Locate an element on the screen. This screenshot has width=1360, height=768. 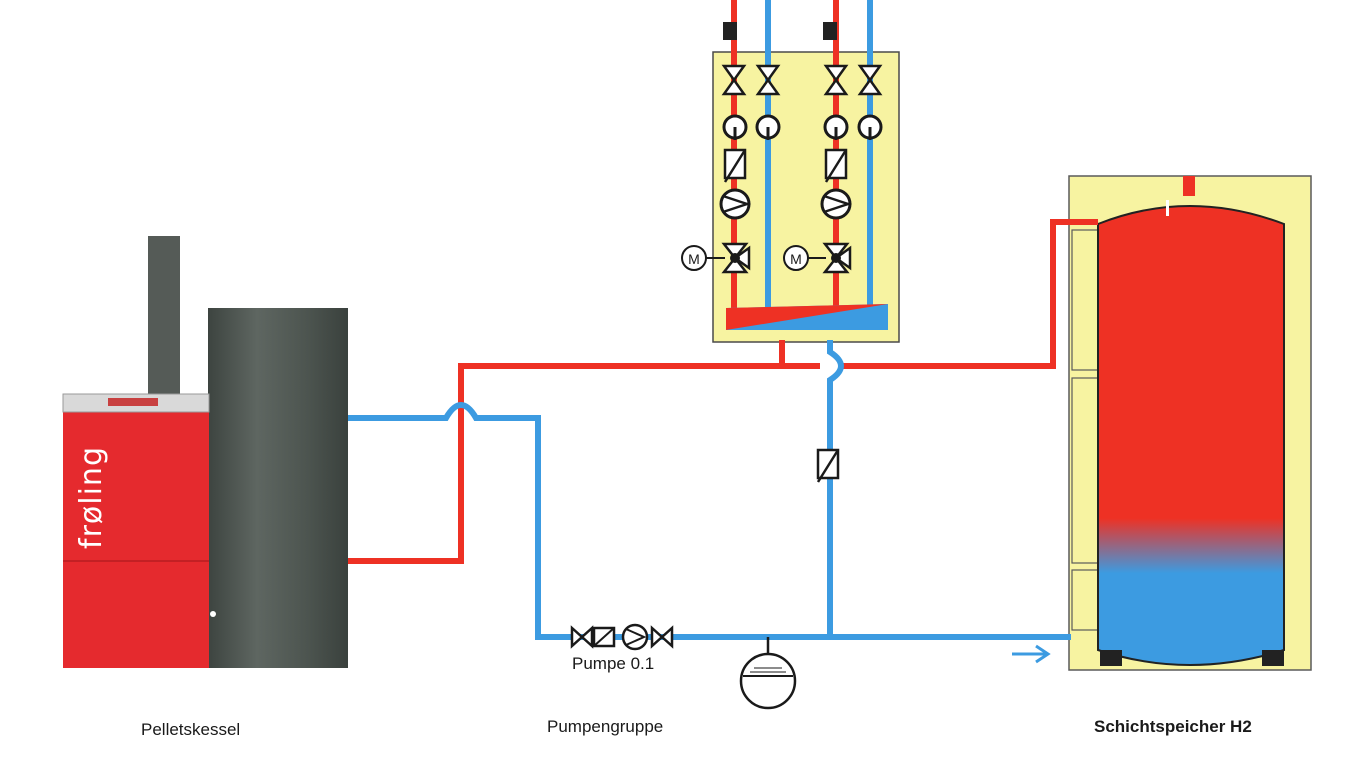
motor-actuators is located at coordinates (745, 258).